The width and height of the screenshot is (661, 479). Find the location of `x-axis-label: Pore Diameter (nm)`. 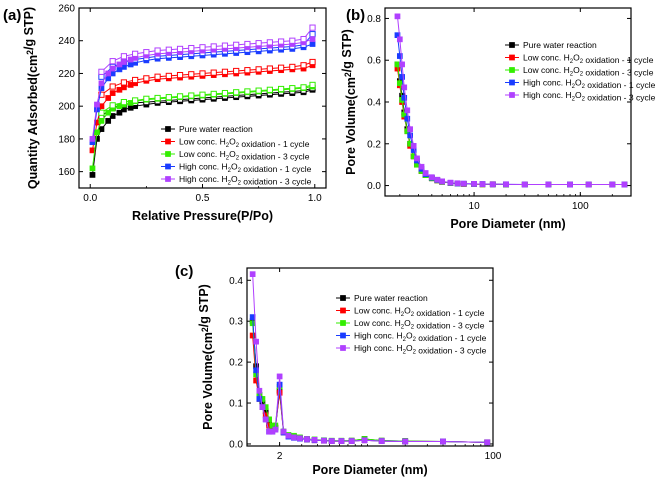

x-axis-label: Pore Diameter (nm) is located at coordinates (507, 224).